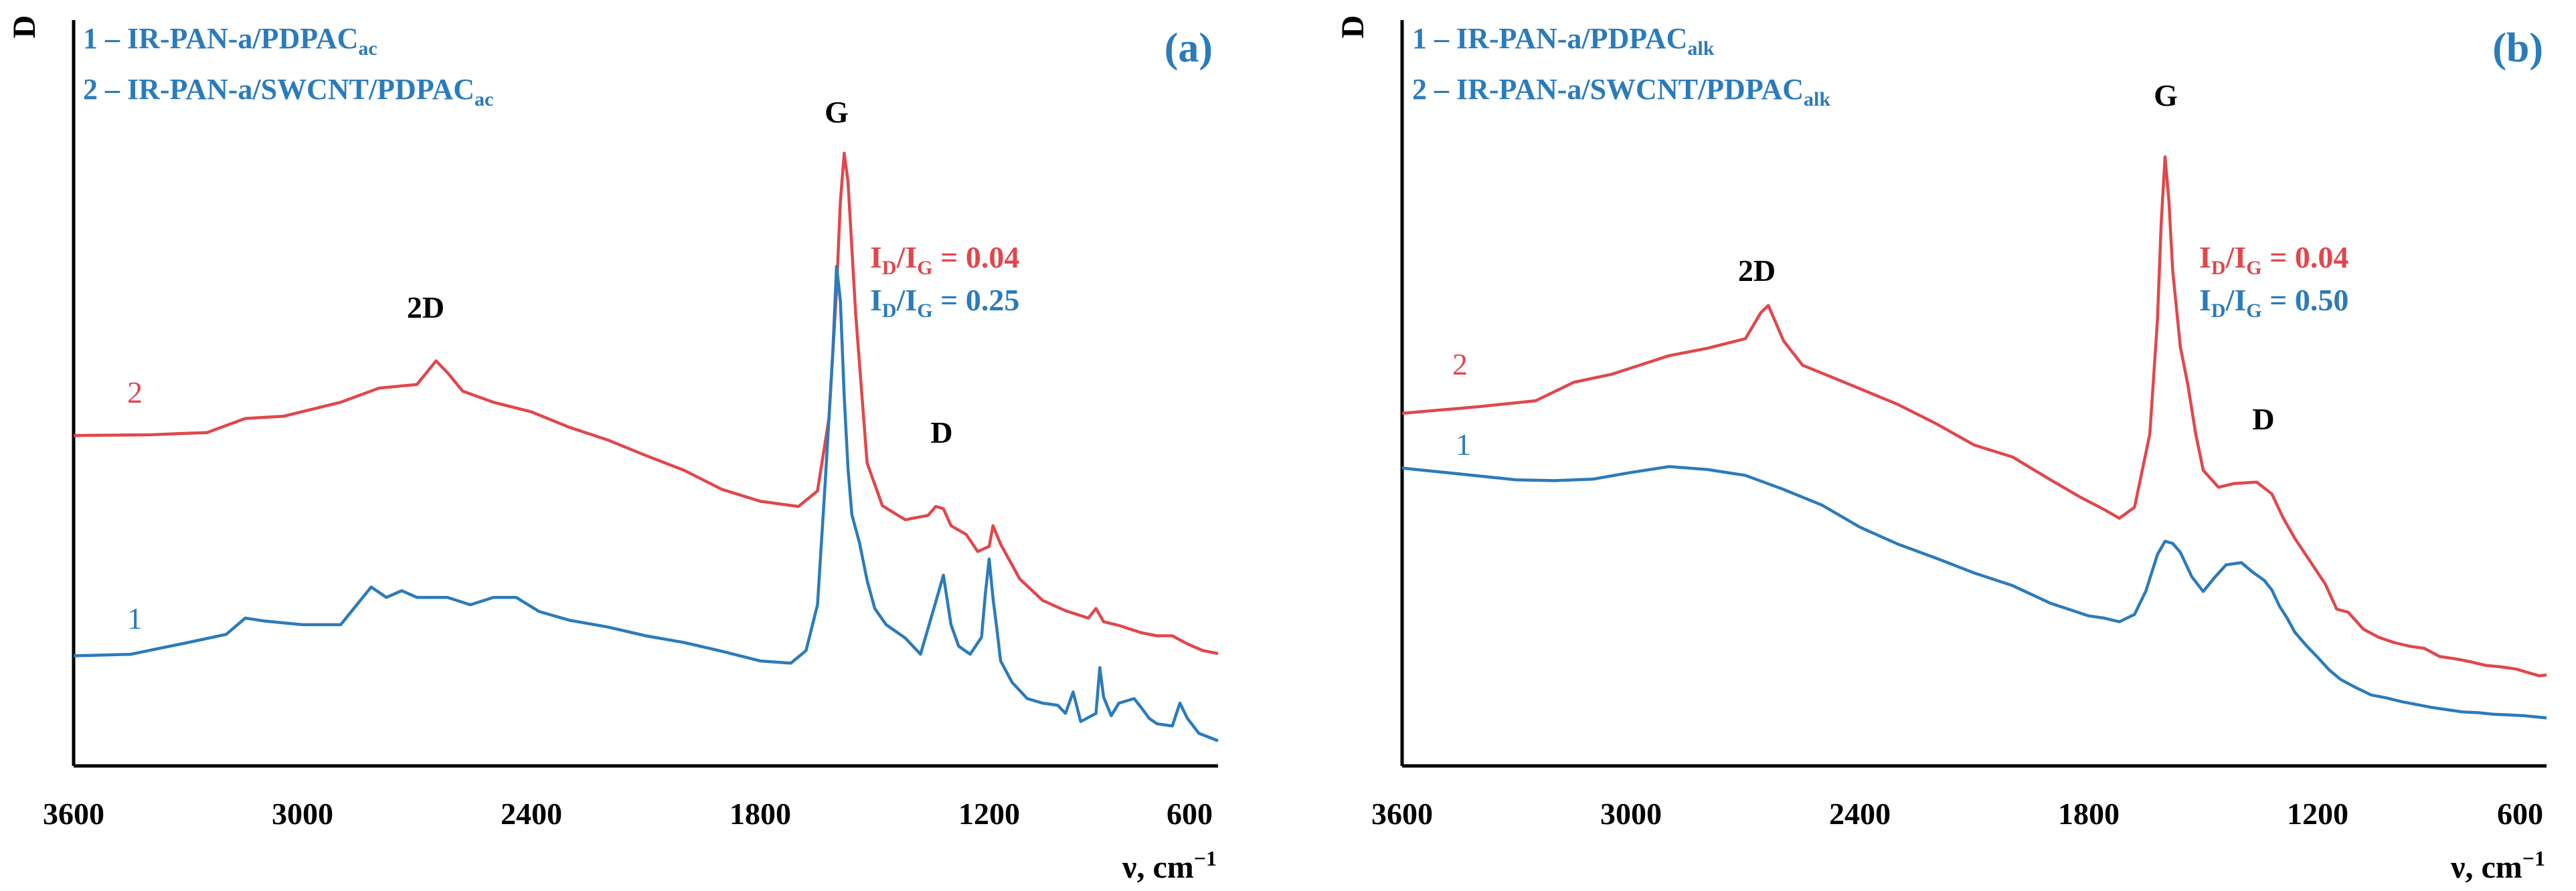  What do you see at coordinates (2166, 95) in the screenshot?
I see `panel-b-peak-g: G` at bounding box center [2166, 95].